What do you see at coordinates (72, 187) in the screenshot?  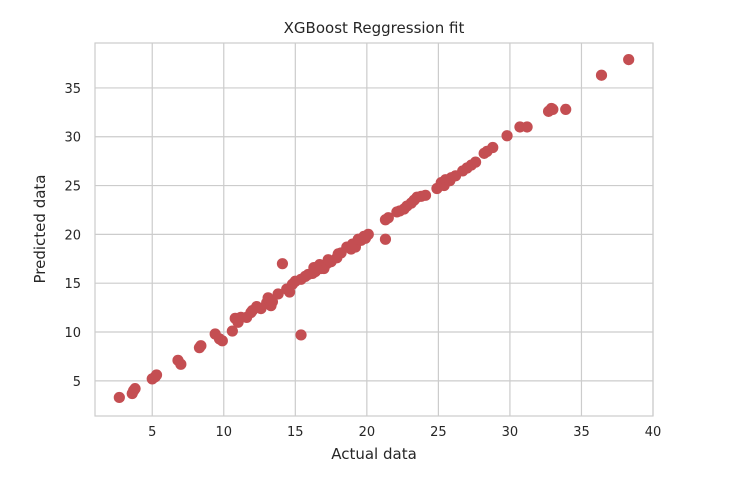 I see `y-tick-label: 25` at bounding box center [72, 187].